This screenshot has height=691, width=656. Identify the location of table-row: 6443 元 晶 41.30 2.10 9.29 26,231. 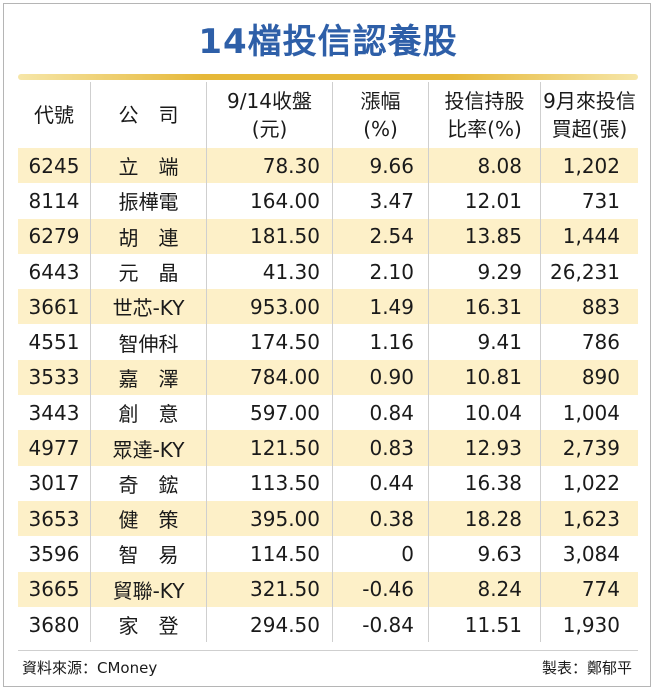
(328, 271).